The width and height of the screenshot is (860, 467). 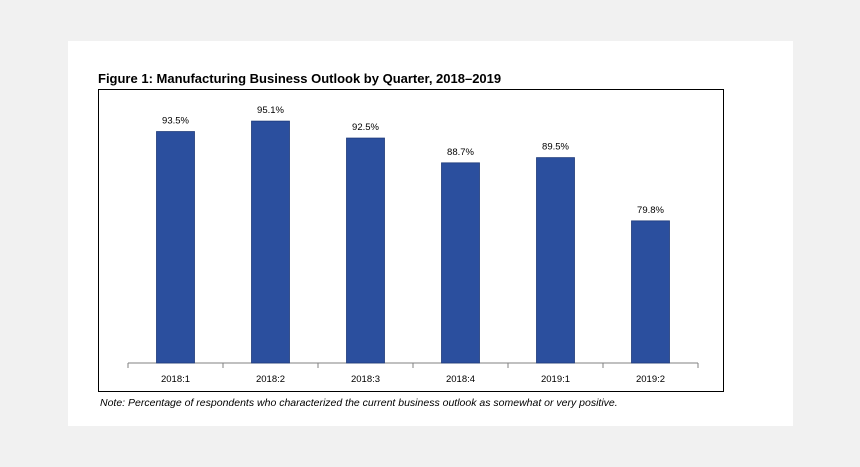 What do you see at coordinates (270, 379) in the screenshot?
I see `x-tick-label: 2018:2` at bounding box center [270, 379].